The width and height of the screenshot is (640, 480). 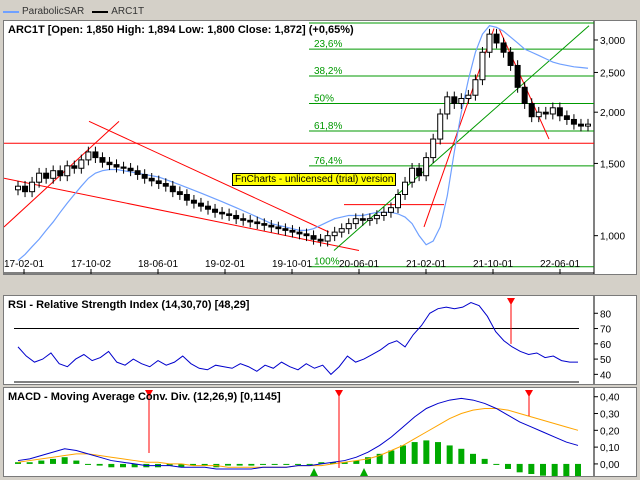 I want to click on legend-bar: ParabolicSAR ARC1T, so click(x=77, y=11).